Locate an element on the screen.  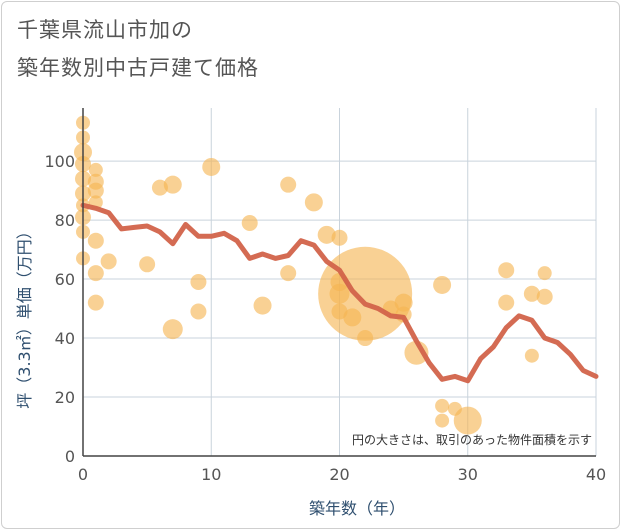
y-tick-label: 20 is located at coordinates (65, 397).